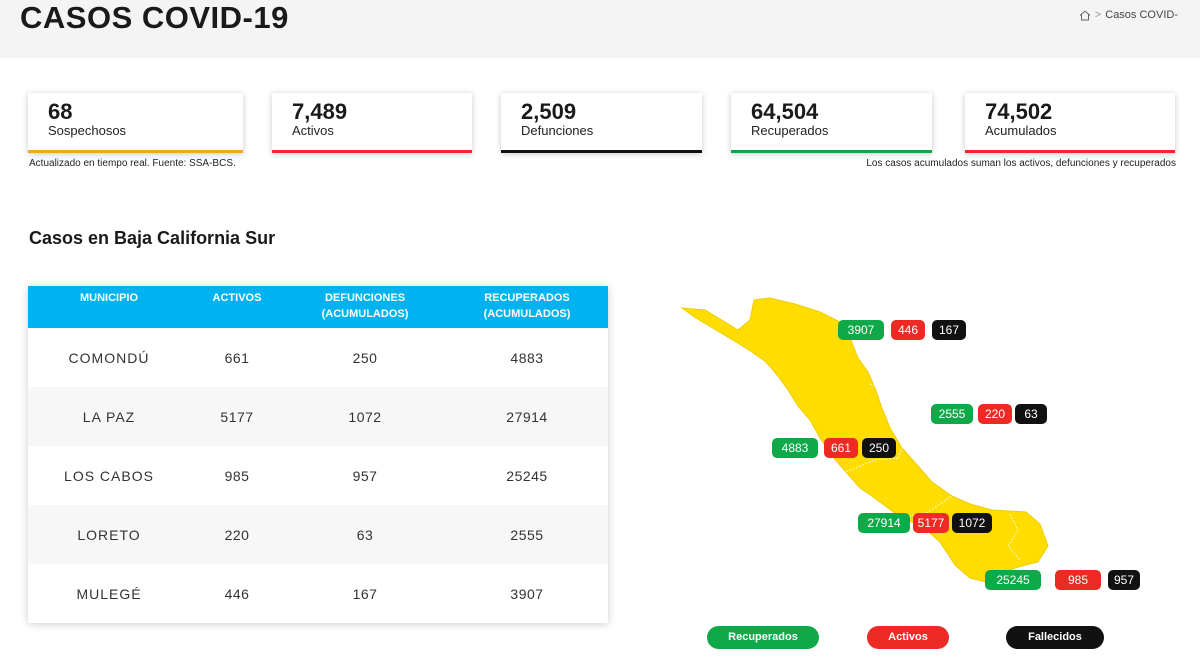 The height and width of the screenshot is (666, 1200). I want to click on stat-label: Defunciones, so click(557, 130).